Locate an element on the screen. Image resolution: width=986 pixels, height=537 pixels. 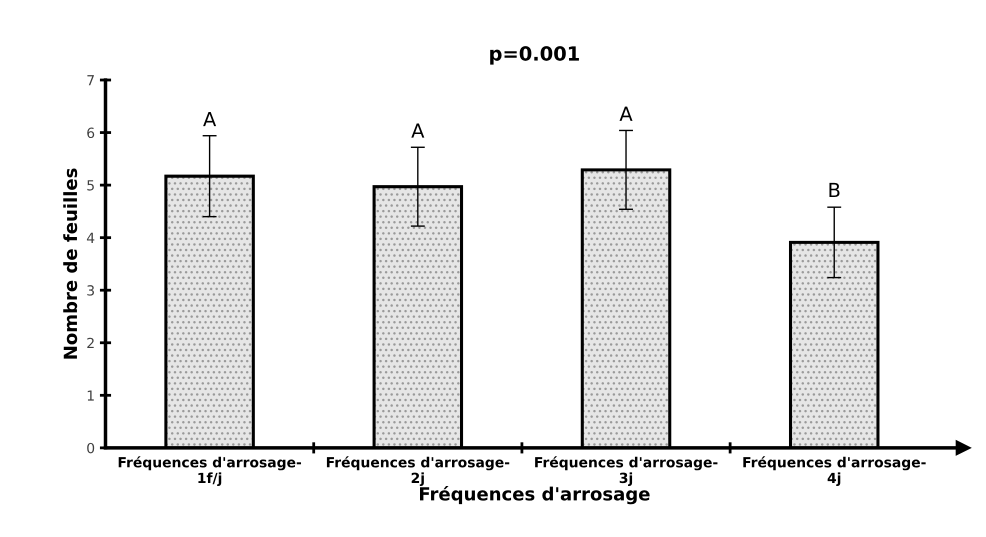
y-tick-label: 5 is located at coordinates (90, 185).